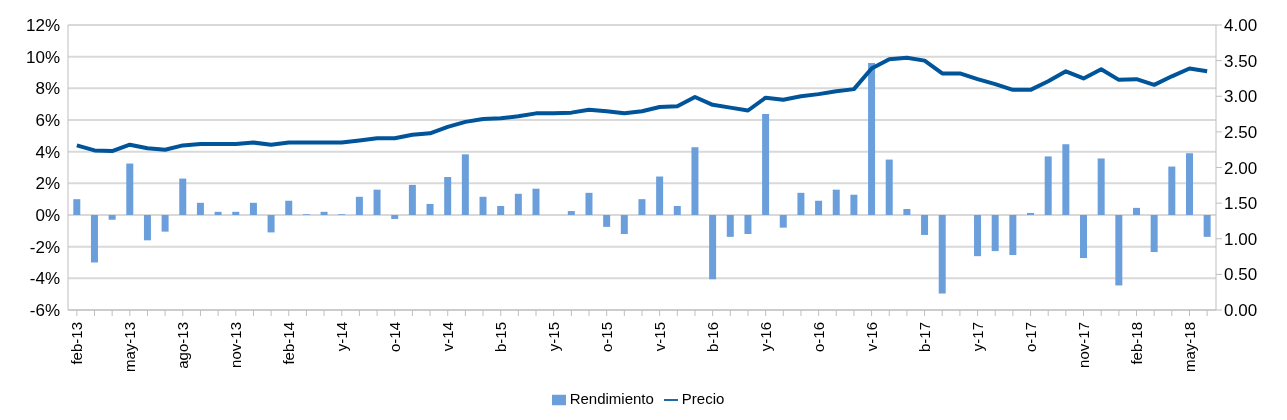 This screenshot has width=1287, height=420. I want to click on y2-tick-label: 2.50, so click(1241, 132).